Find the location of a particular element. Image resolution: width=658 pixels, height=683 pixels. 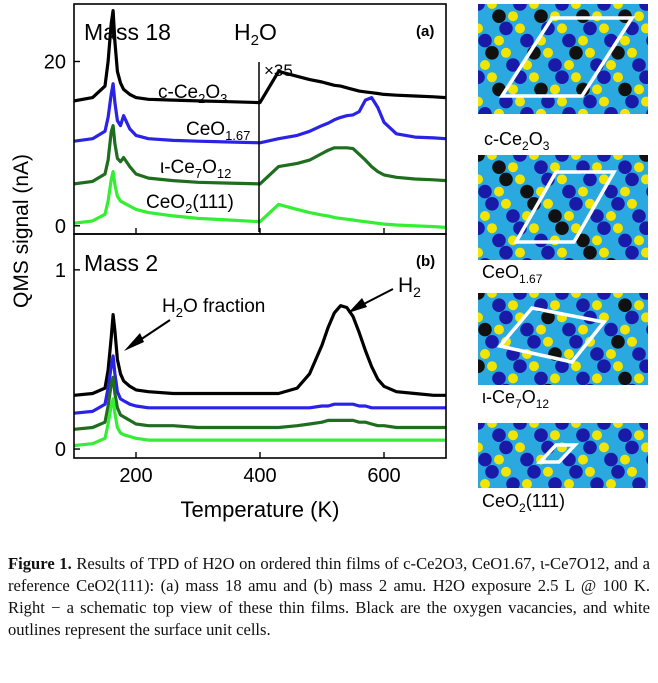

curve-label-iota: ι-Ce7O12 is located at coordinates (195, 169).